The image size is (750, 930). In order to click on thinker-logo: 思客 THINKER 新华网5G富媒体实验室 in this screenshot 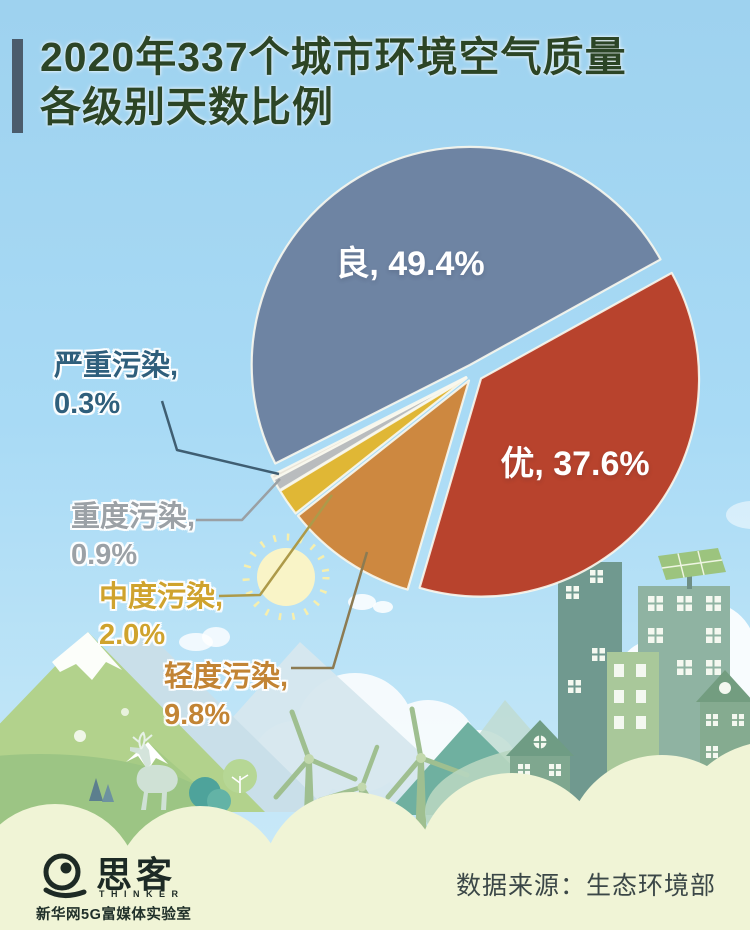, I will do `click(136, 886)`.